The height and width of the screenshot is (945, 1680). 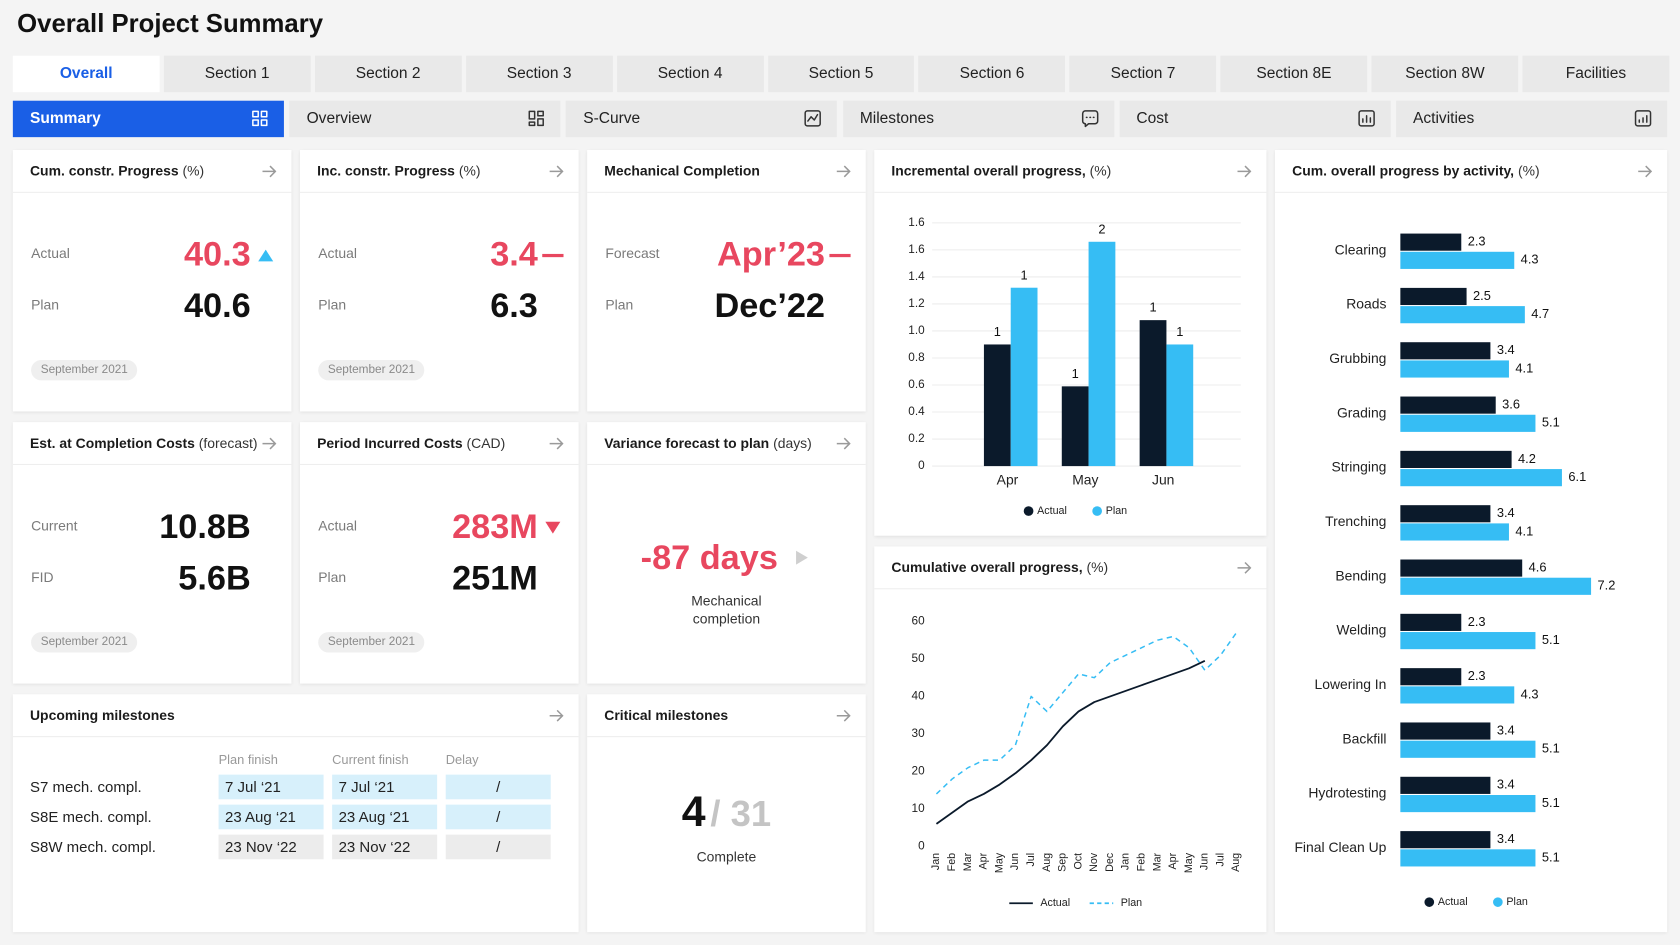 I want to click on kpi-value: 40.6, so click(x=217, y=305).